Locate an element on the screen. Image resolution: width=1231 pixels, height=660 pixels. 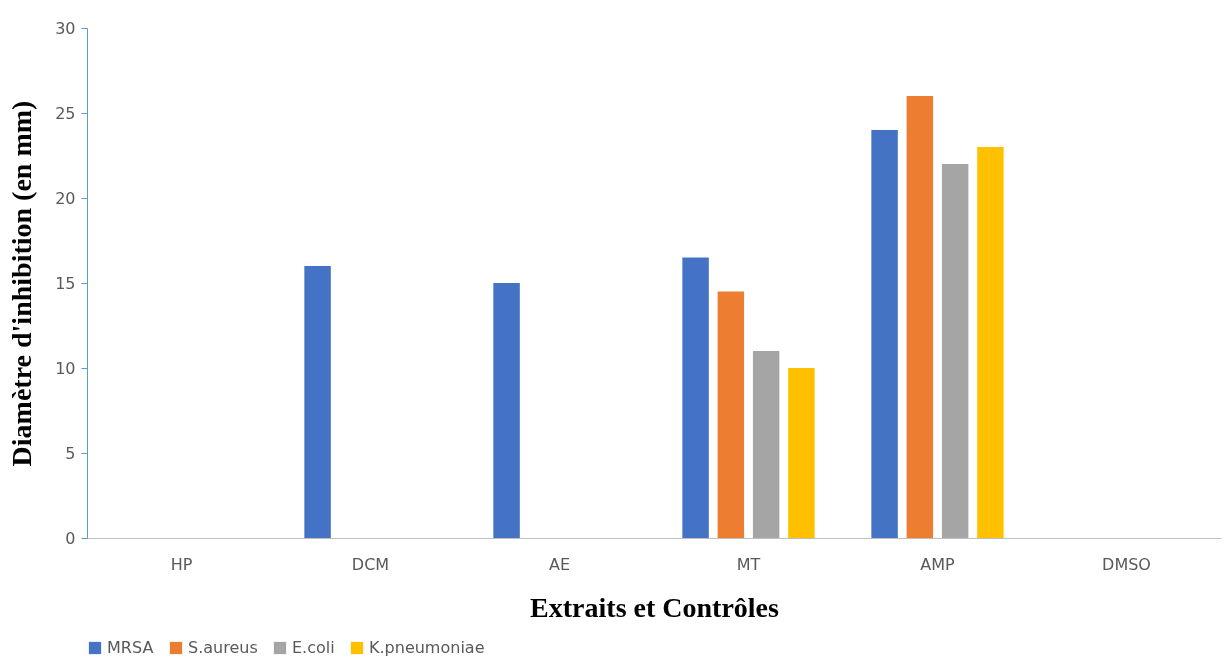
x-tick-label: AMP is located at coordinates (938, 564).